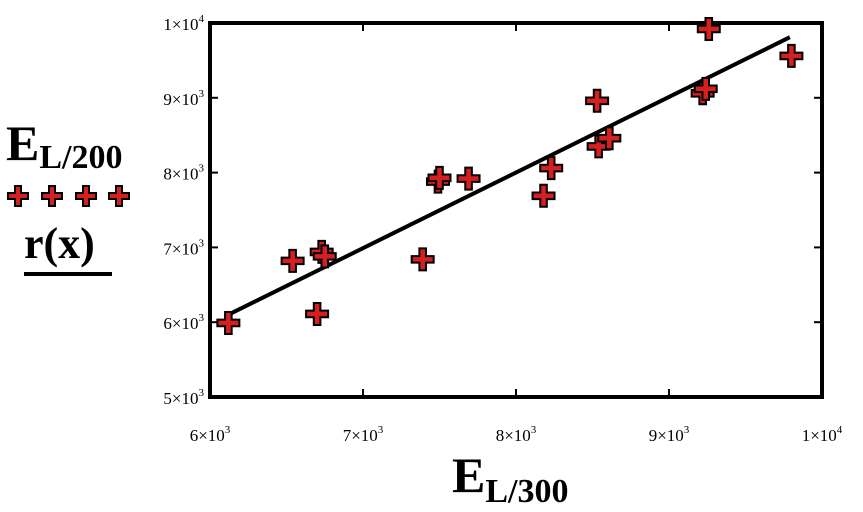 The width and height of the screenshot is (863, 512). What do you see at coordinates (22, 143) in the screenshot?
I see `y-axis-label-main: E` at bounding box center [22, 143].